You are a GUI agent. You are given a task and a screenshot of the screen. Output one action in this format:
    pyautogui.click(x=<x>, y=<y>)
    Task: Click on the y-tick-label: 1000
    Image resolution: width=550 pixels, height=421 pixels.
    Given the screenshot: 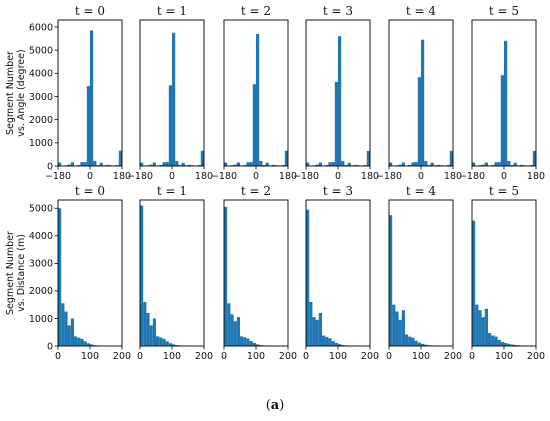 What is the action you would take?
    pyautogui.click(x=41, y=143)
    